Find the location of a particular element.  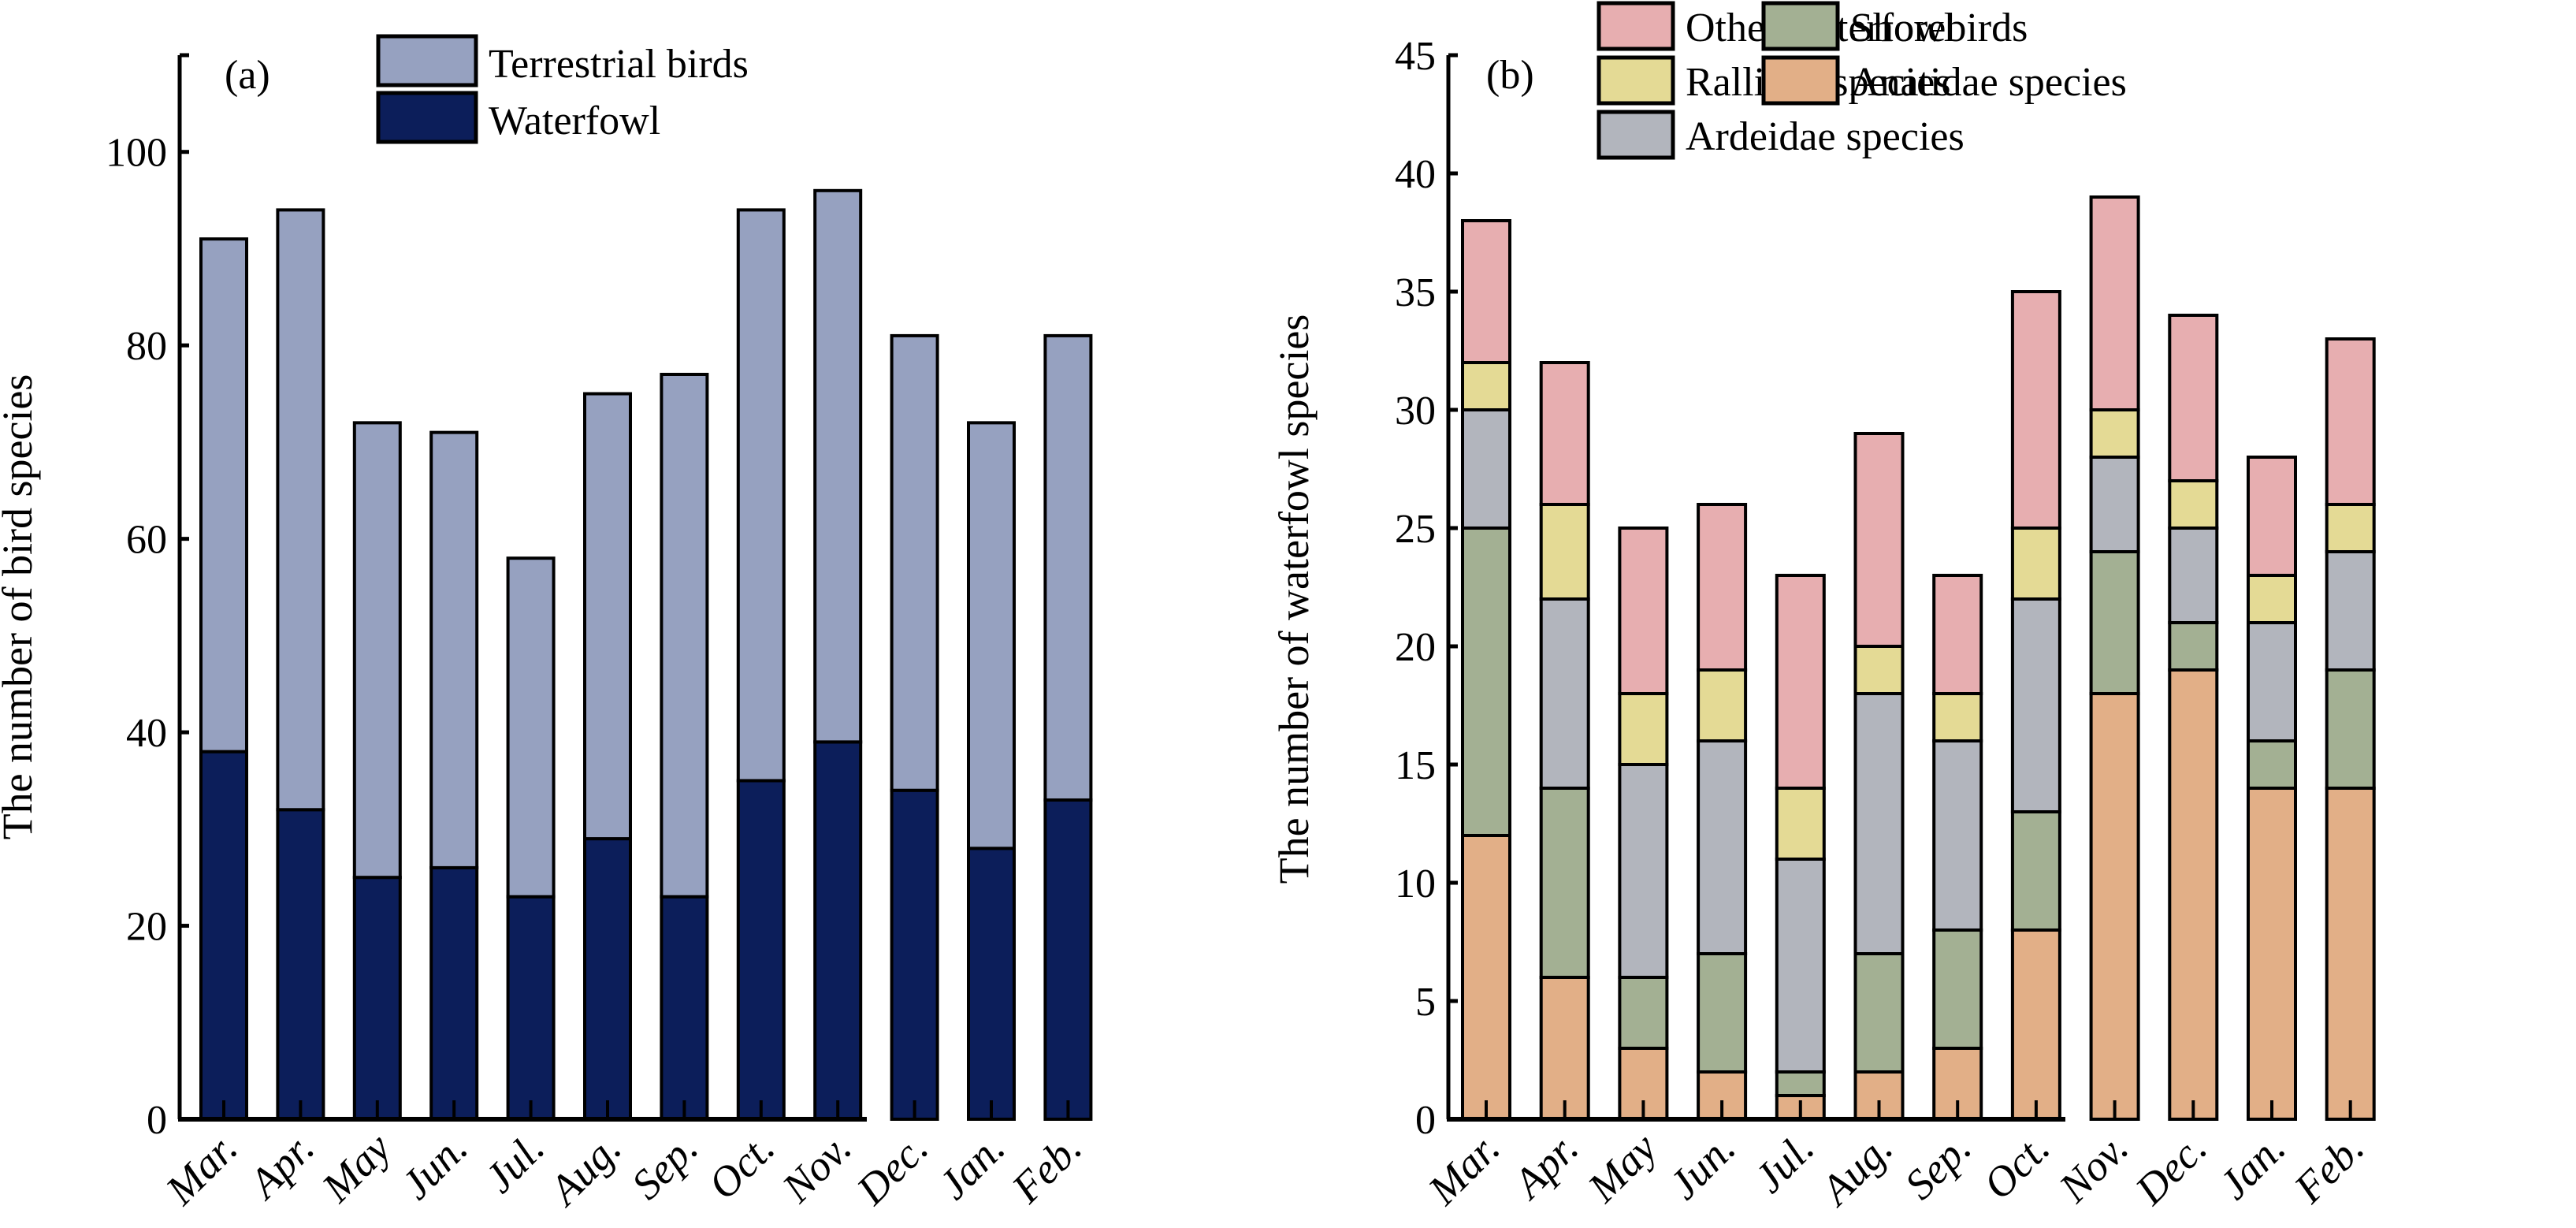

bar-segment-ardeidae-species-may is located at coordinates (1643, 871).